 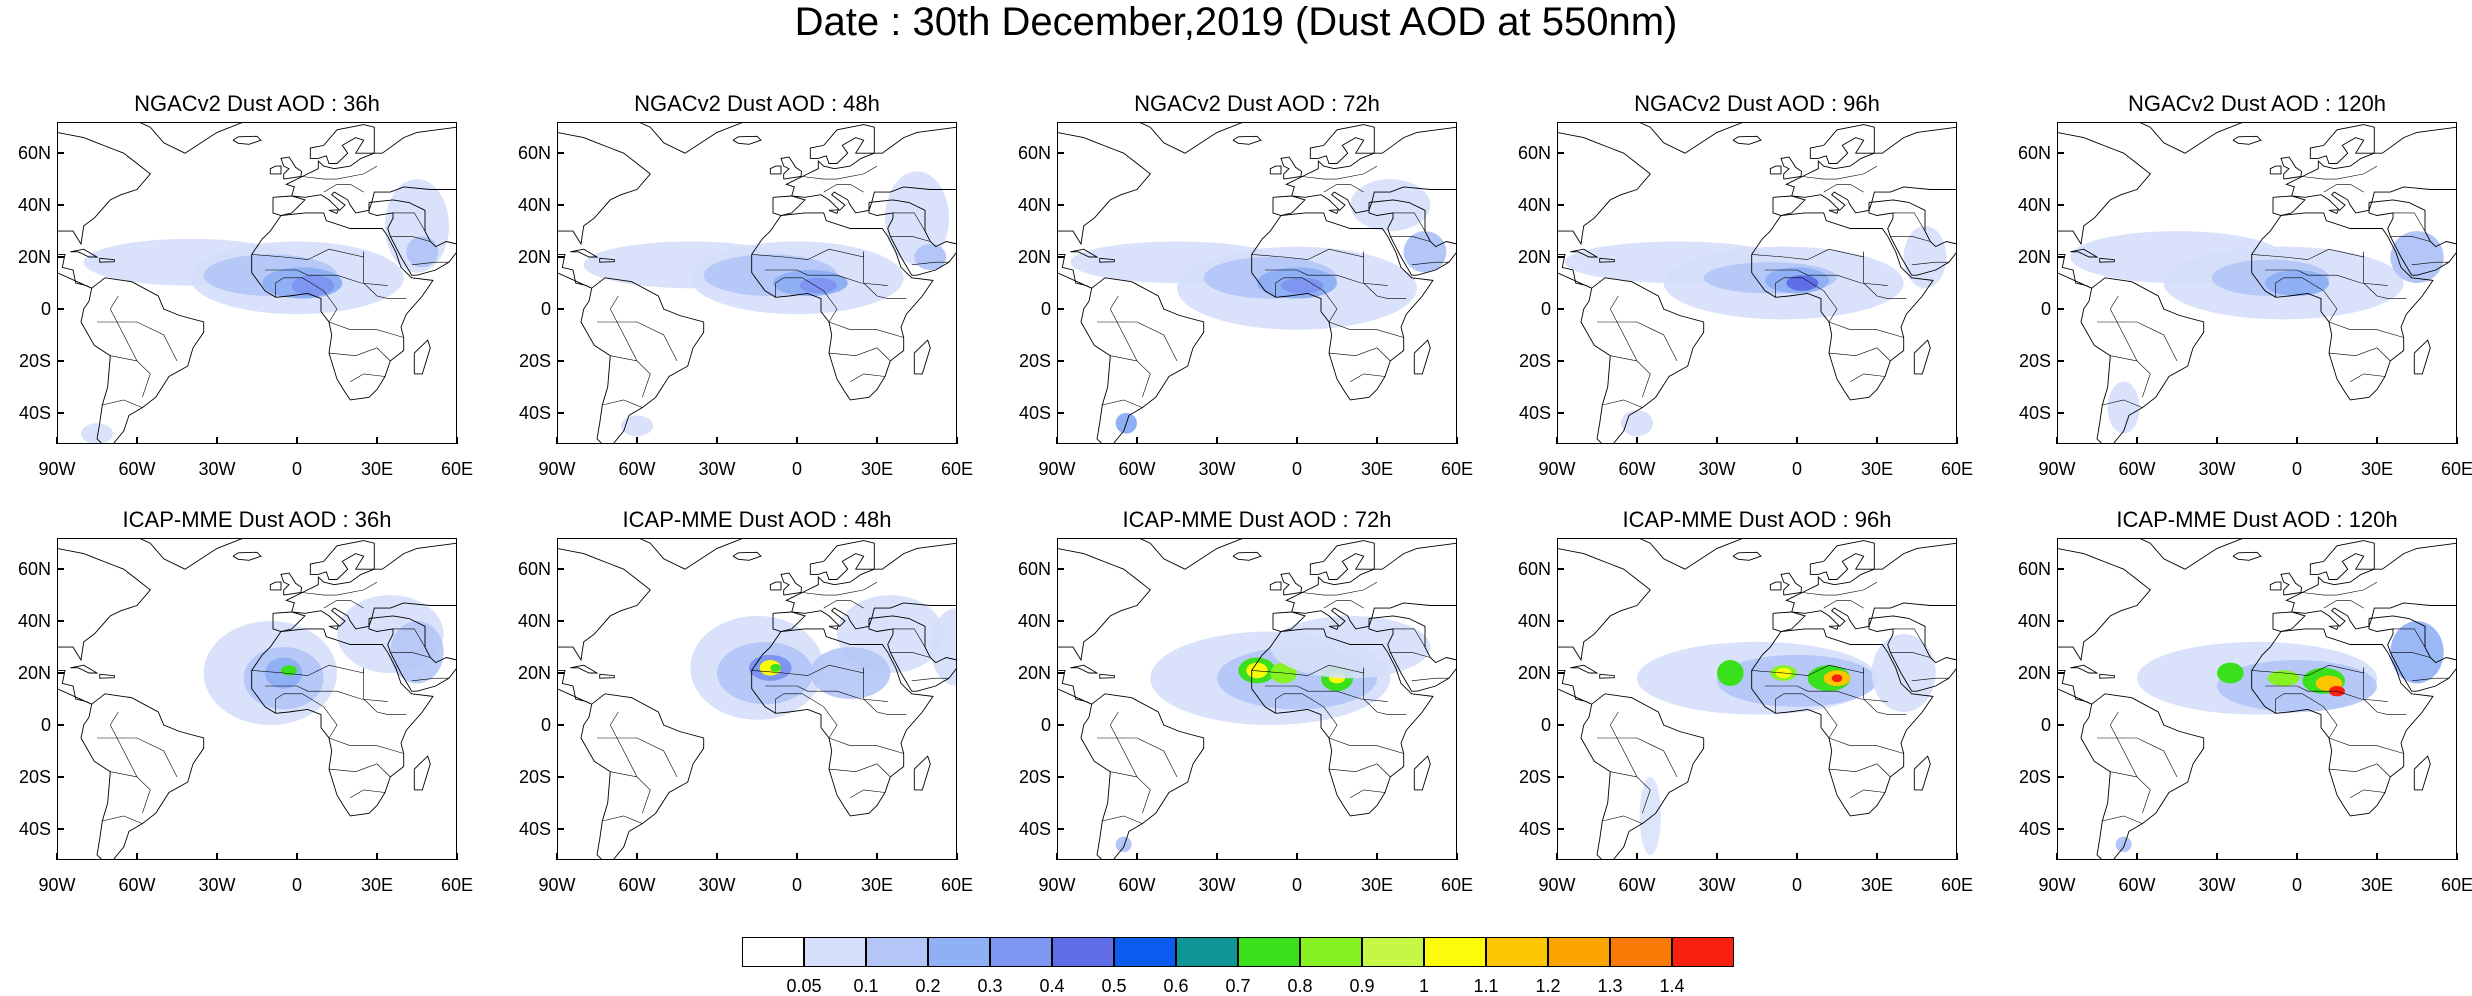 What do you see at coordinates (34, 412) in the screenshot?
I see `lat-tick-label: 40S` at bounding box center [34, 412].